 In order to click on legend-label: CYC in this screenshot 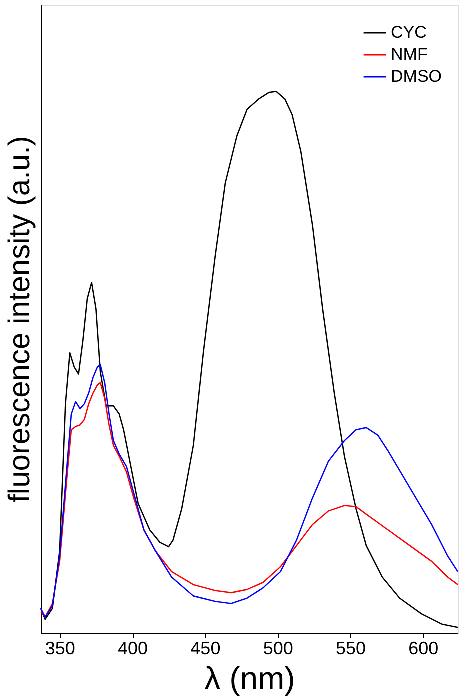, I will do `click(409, 32)`.